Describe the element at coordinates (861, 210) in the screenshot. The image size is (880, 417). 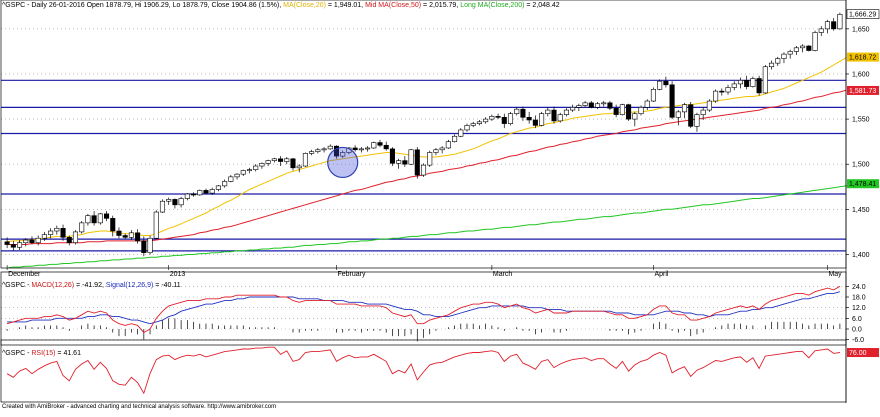
I see `price-tick-label: 1,450` at that location.